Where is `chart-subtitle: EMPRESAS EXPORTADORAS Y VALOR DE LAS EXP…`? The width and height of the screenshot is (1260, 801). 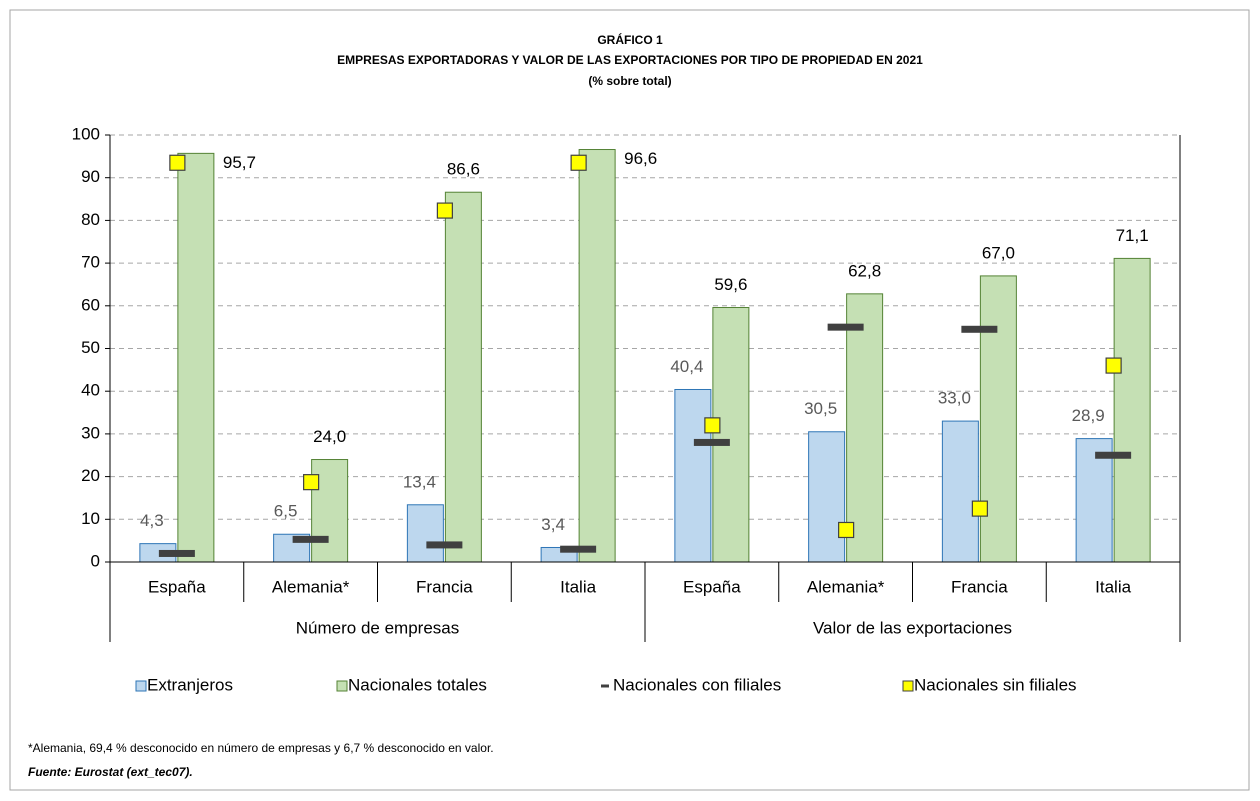
chart-subtitle: EMPRESAS EXPORTADORAS Y VALOR DE LAS EXP… is located at coordinates (630, 60).